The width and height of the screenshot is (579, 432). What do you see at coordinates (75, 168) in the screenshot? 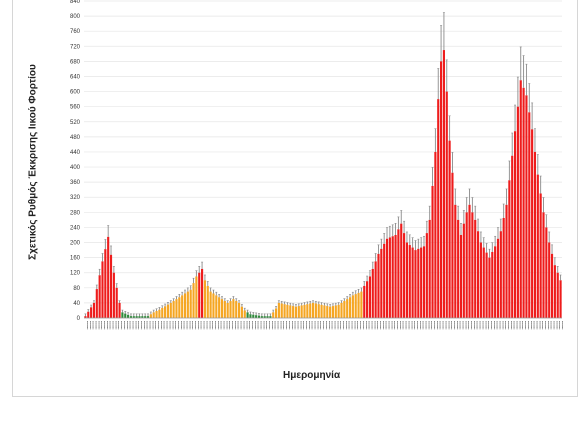
I see `y-tick-label: 400` at bounding box center [75, 168].